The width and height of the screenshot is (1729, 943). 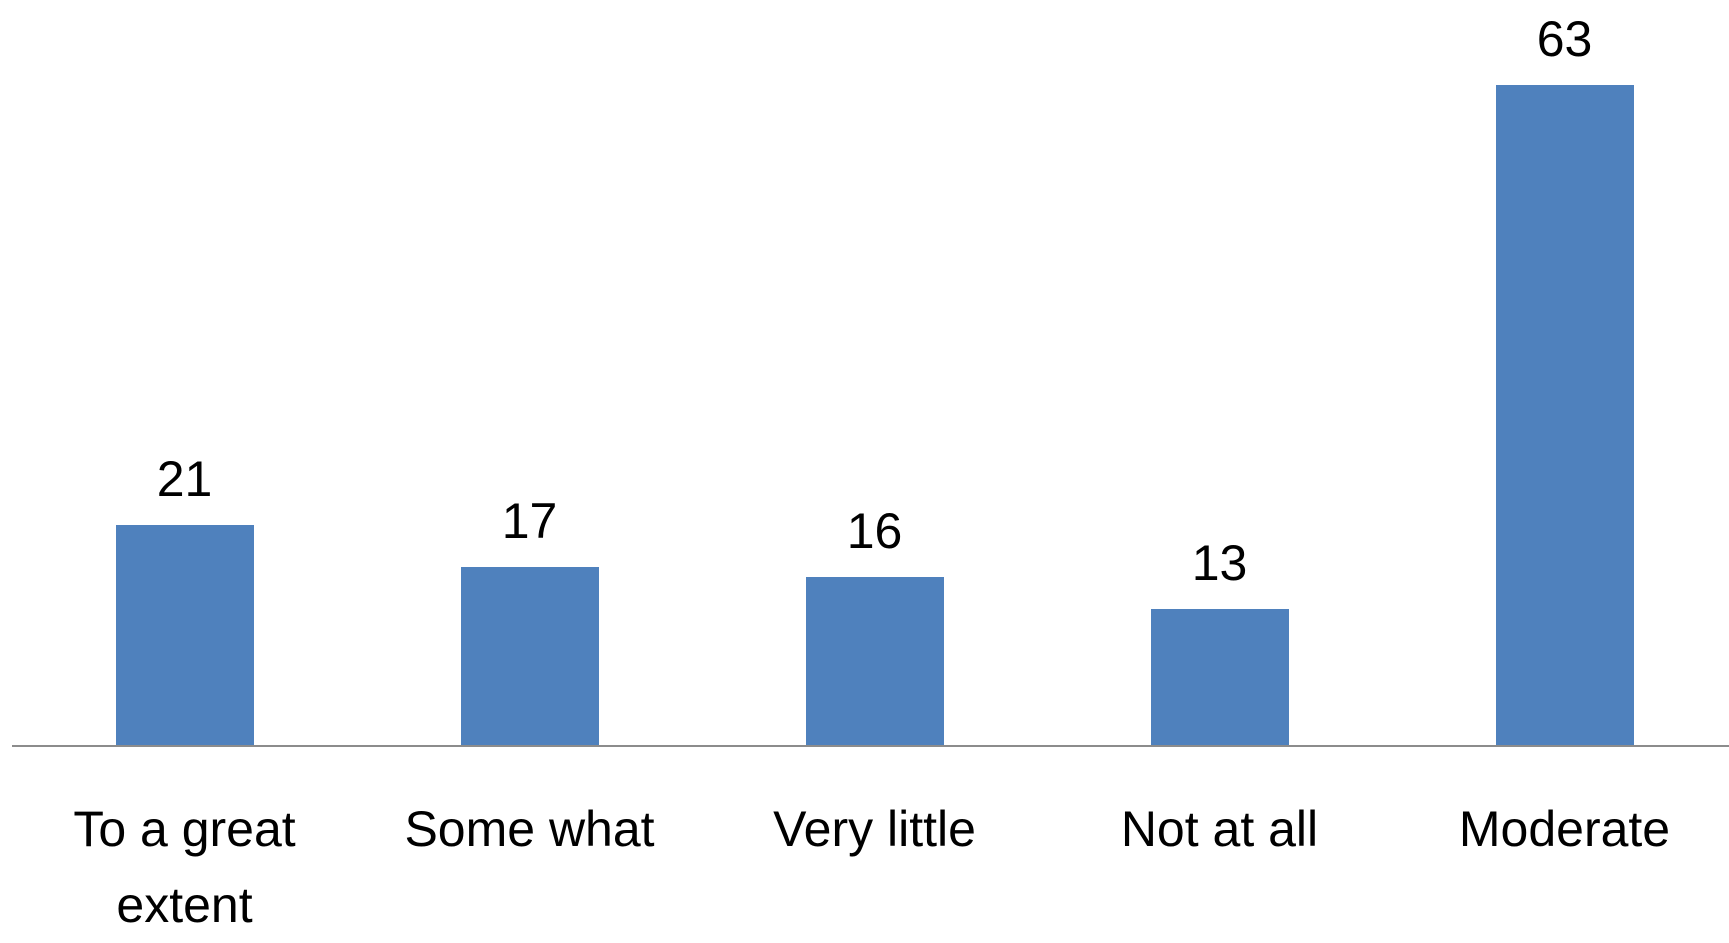 What do you see at coordinates (184, 867) in the screenshot?
I see `x-tick-label: To a great extent` at bounding box center [184, 867].